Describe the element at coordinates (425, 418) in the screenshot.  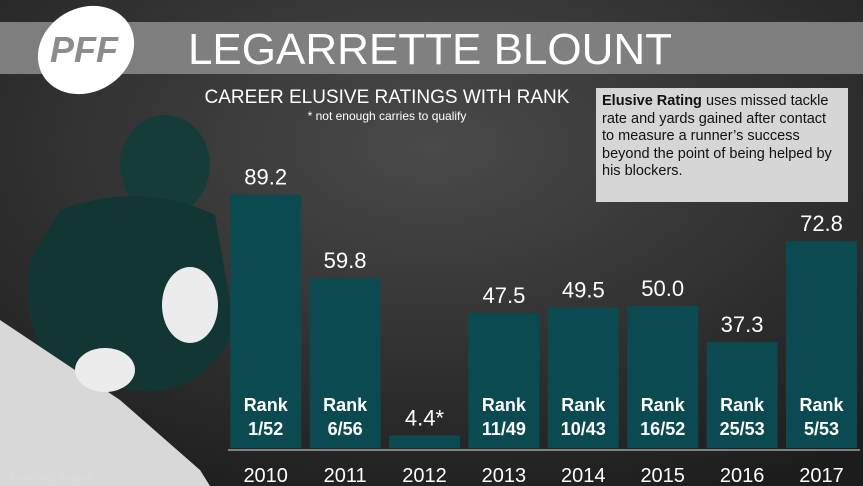
I see `value-label: 4.4*` at that location.